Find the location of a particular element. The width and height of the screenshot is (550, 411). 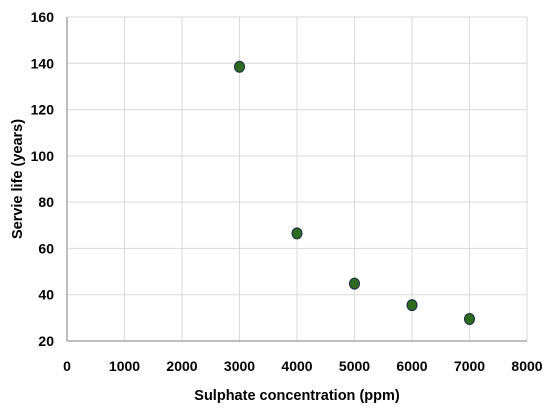

y-tick-label: 60 is located at coordinates (46, 248).